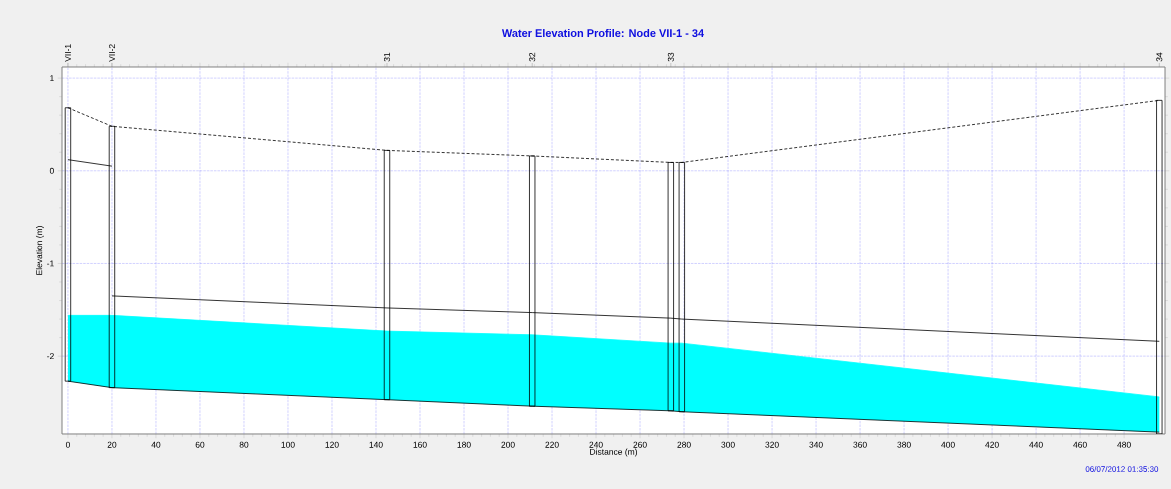  I want to click on x-tick-label: 420, so click(992, 444).